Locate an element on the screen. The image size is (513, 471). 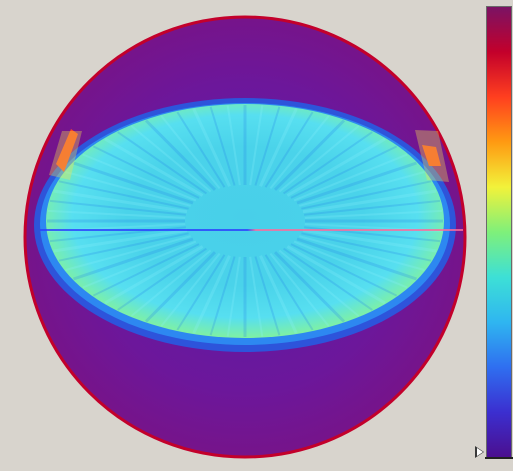
triangle-pointer-icon is located at coordinates (479, 452).